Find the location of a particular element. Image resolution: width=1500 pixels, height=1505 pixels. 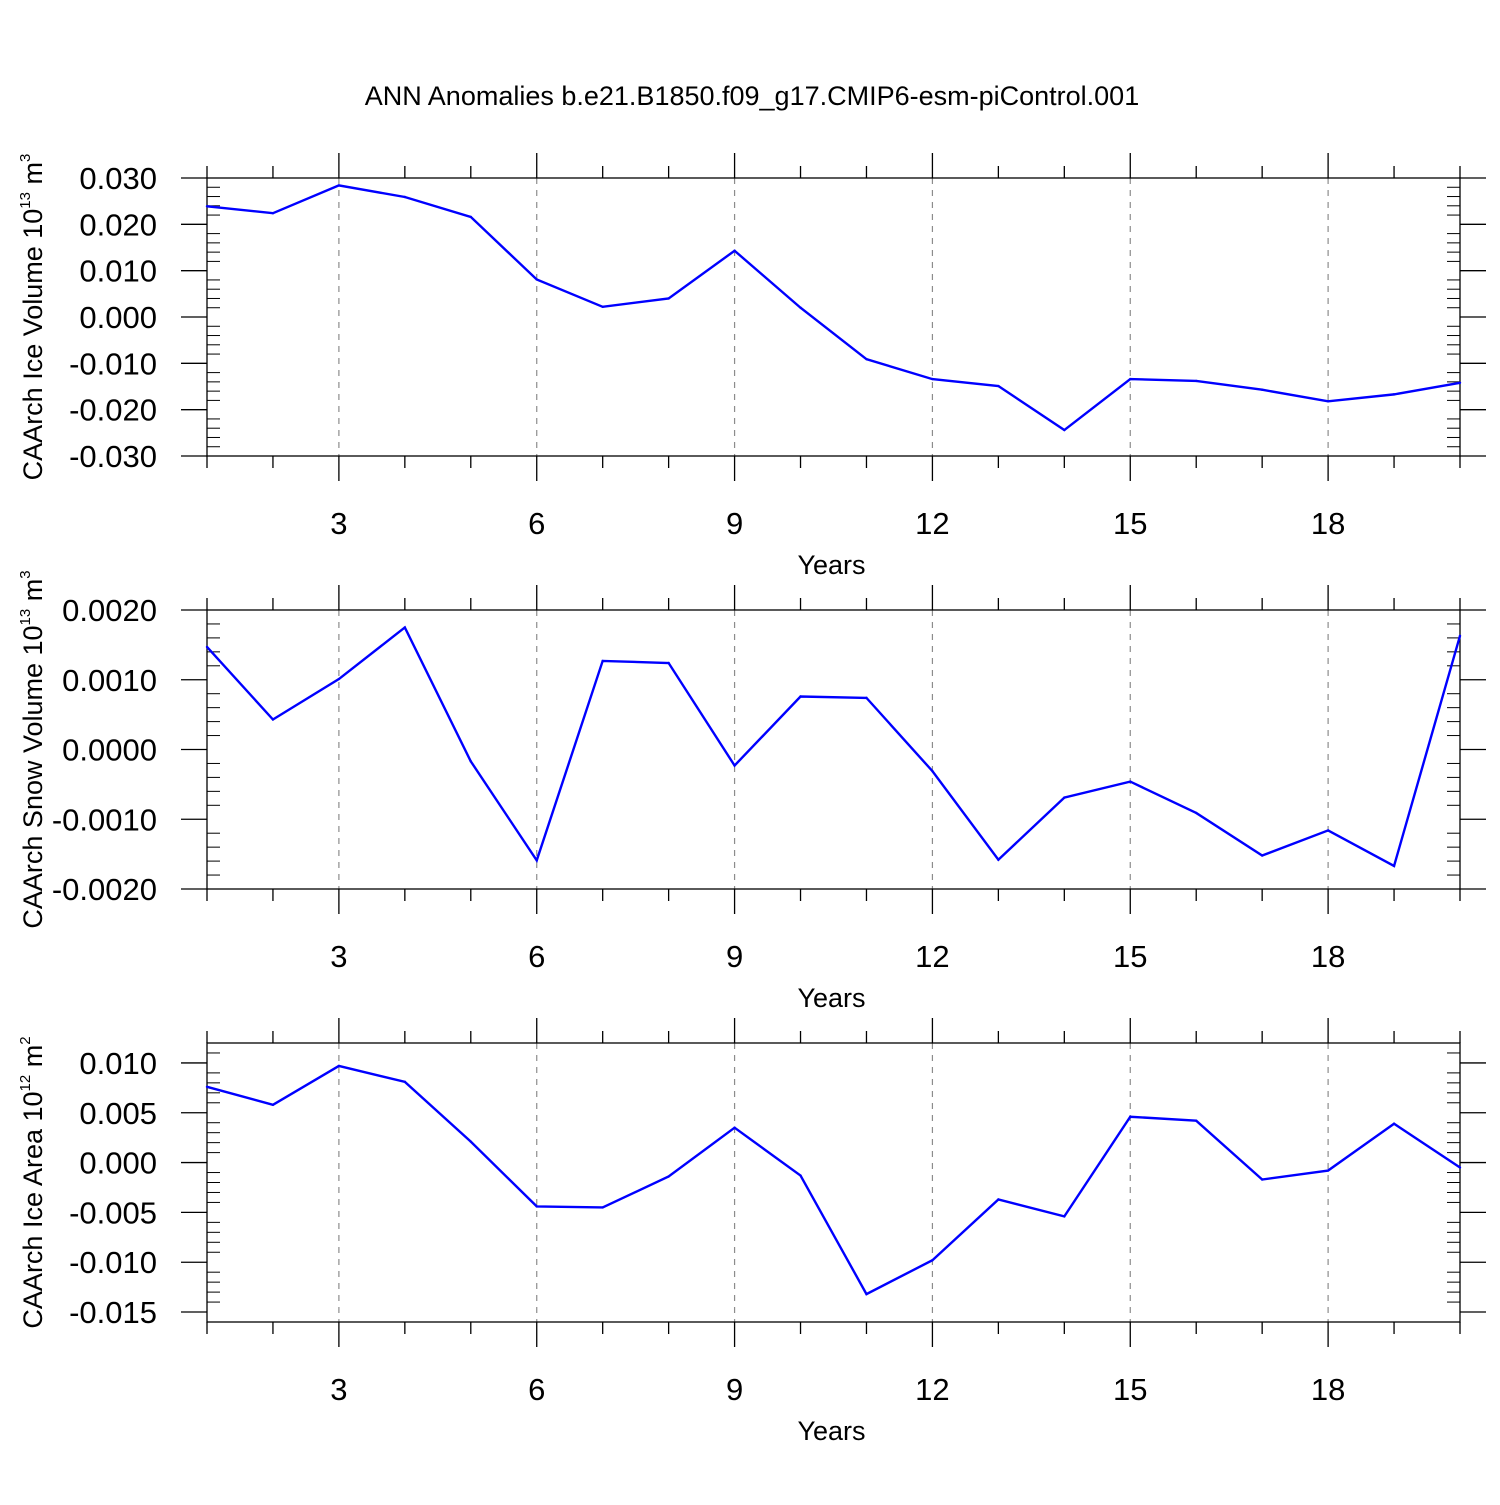

y-axis-label-text: CAArch Snow Volume 10 is located at coordinates (33, 776).